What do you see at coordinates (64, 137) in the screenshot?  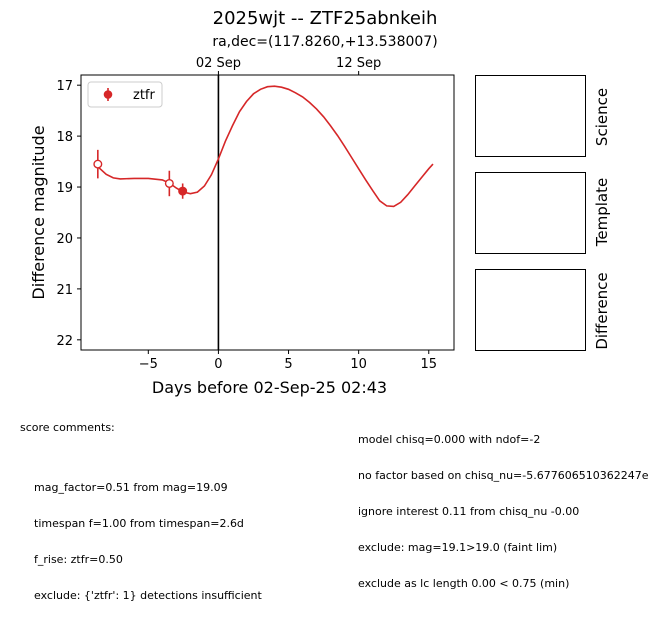 I see `y-tick-label: 18` at bounding box center [64, 137].